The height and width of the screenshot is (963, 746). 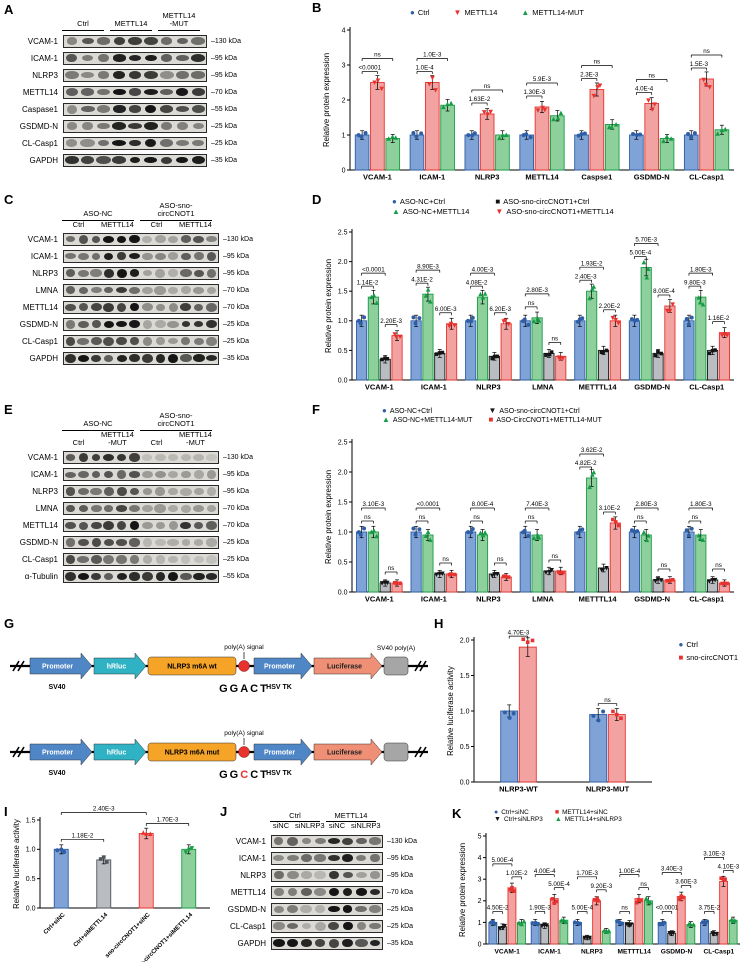 What do you see at coordinates (586, 276) in the screenshot?
I see `p-value-label: 2.40E-3` at bounding box center [586, 276].